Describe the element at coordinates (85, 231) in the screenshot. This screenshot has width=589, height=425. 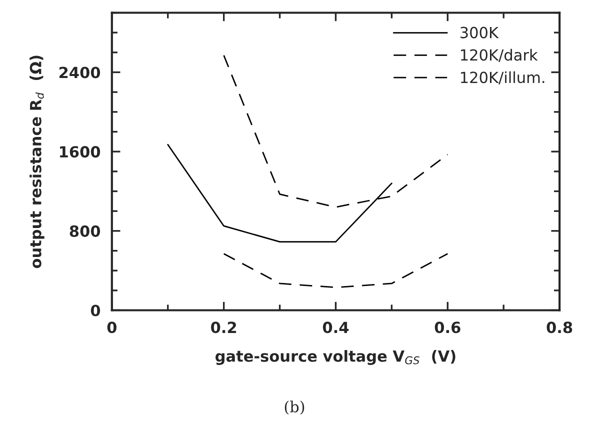
I see `y-tick-label: 800` at that location.